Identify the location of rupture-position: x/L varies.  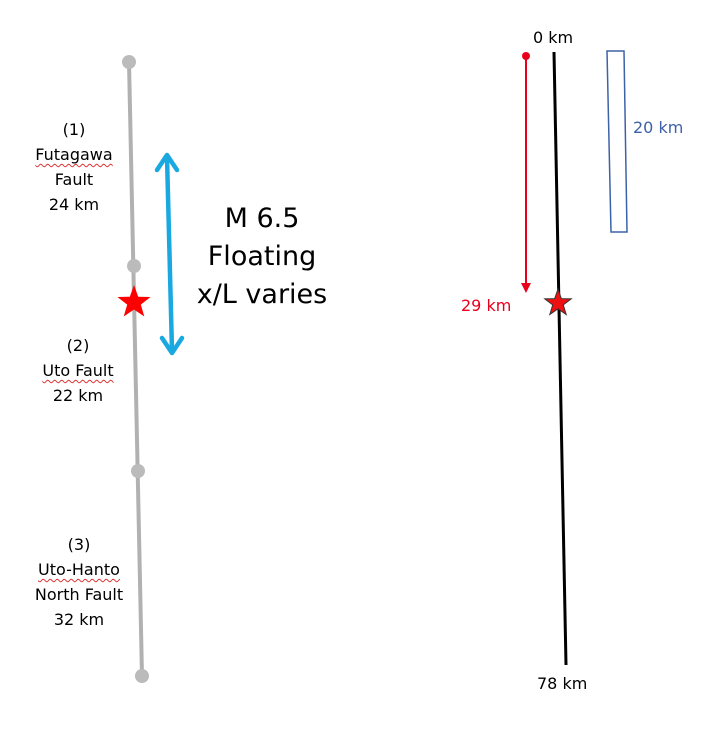
(262, 294).